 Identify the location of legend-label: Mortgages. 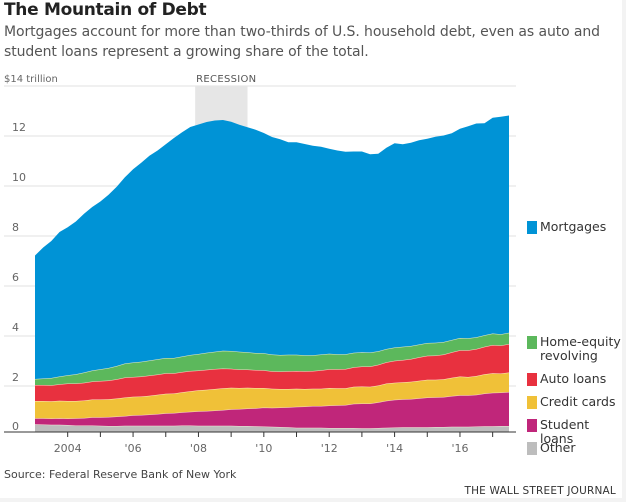
(573, 226).